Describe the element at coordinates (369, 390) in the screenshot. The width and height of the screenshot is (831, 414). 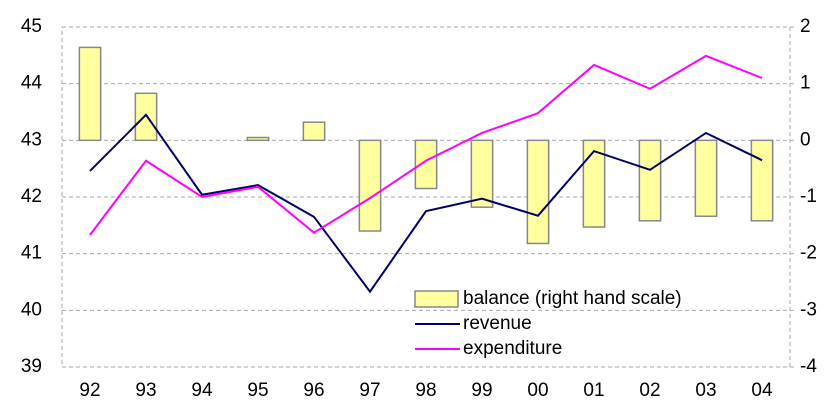
I see `x-tick-label: 97` at that location.